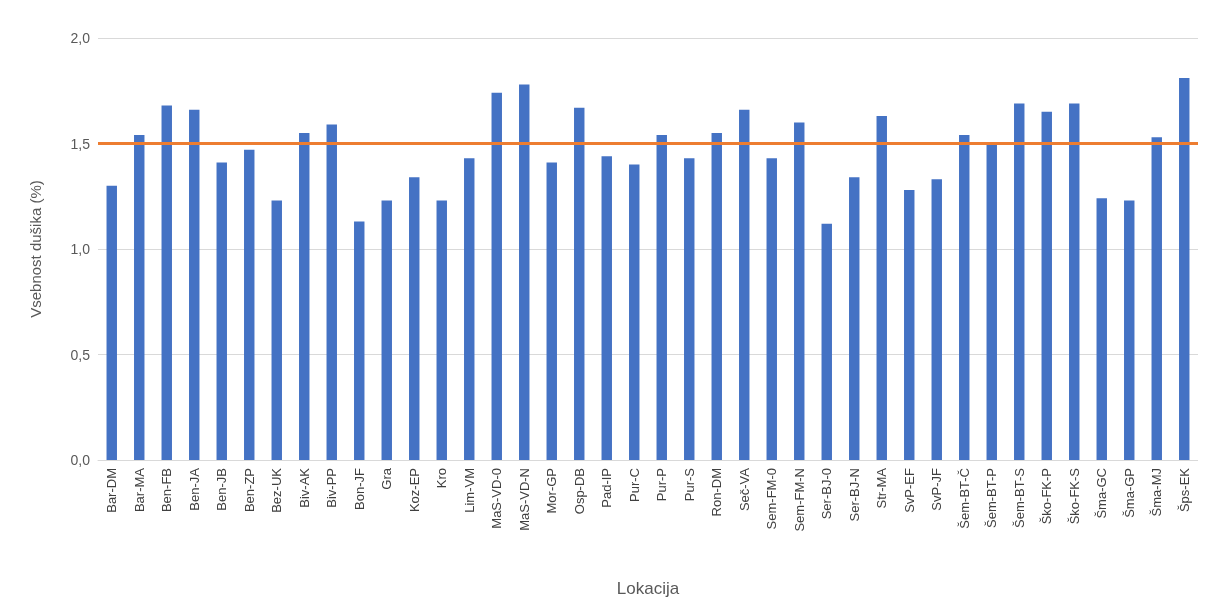 This screenshot has height=610, width=1206. What do you see at coordinates (1102, 493) in the screenshot?
I see `x-tick-label: Šma-GC` at bounding box center [1102, 493].